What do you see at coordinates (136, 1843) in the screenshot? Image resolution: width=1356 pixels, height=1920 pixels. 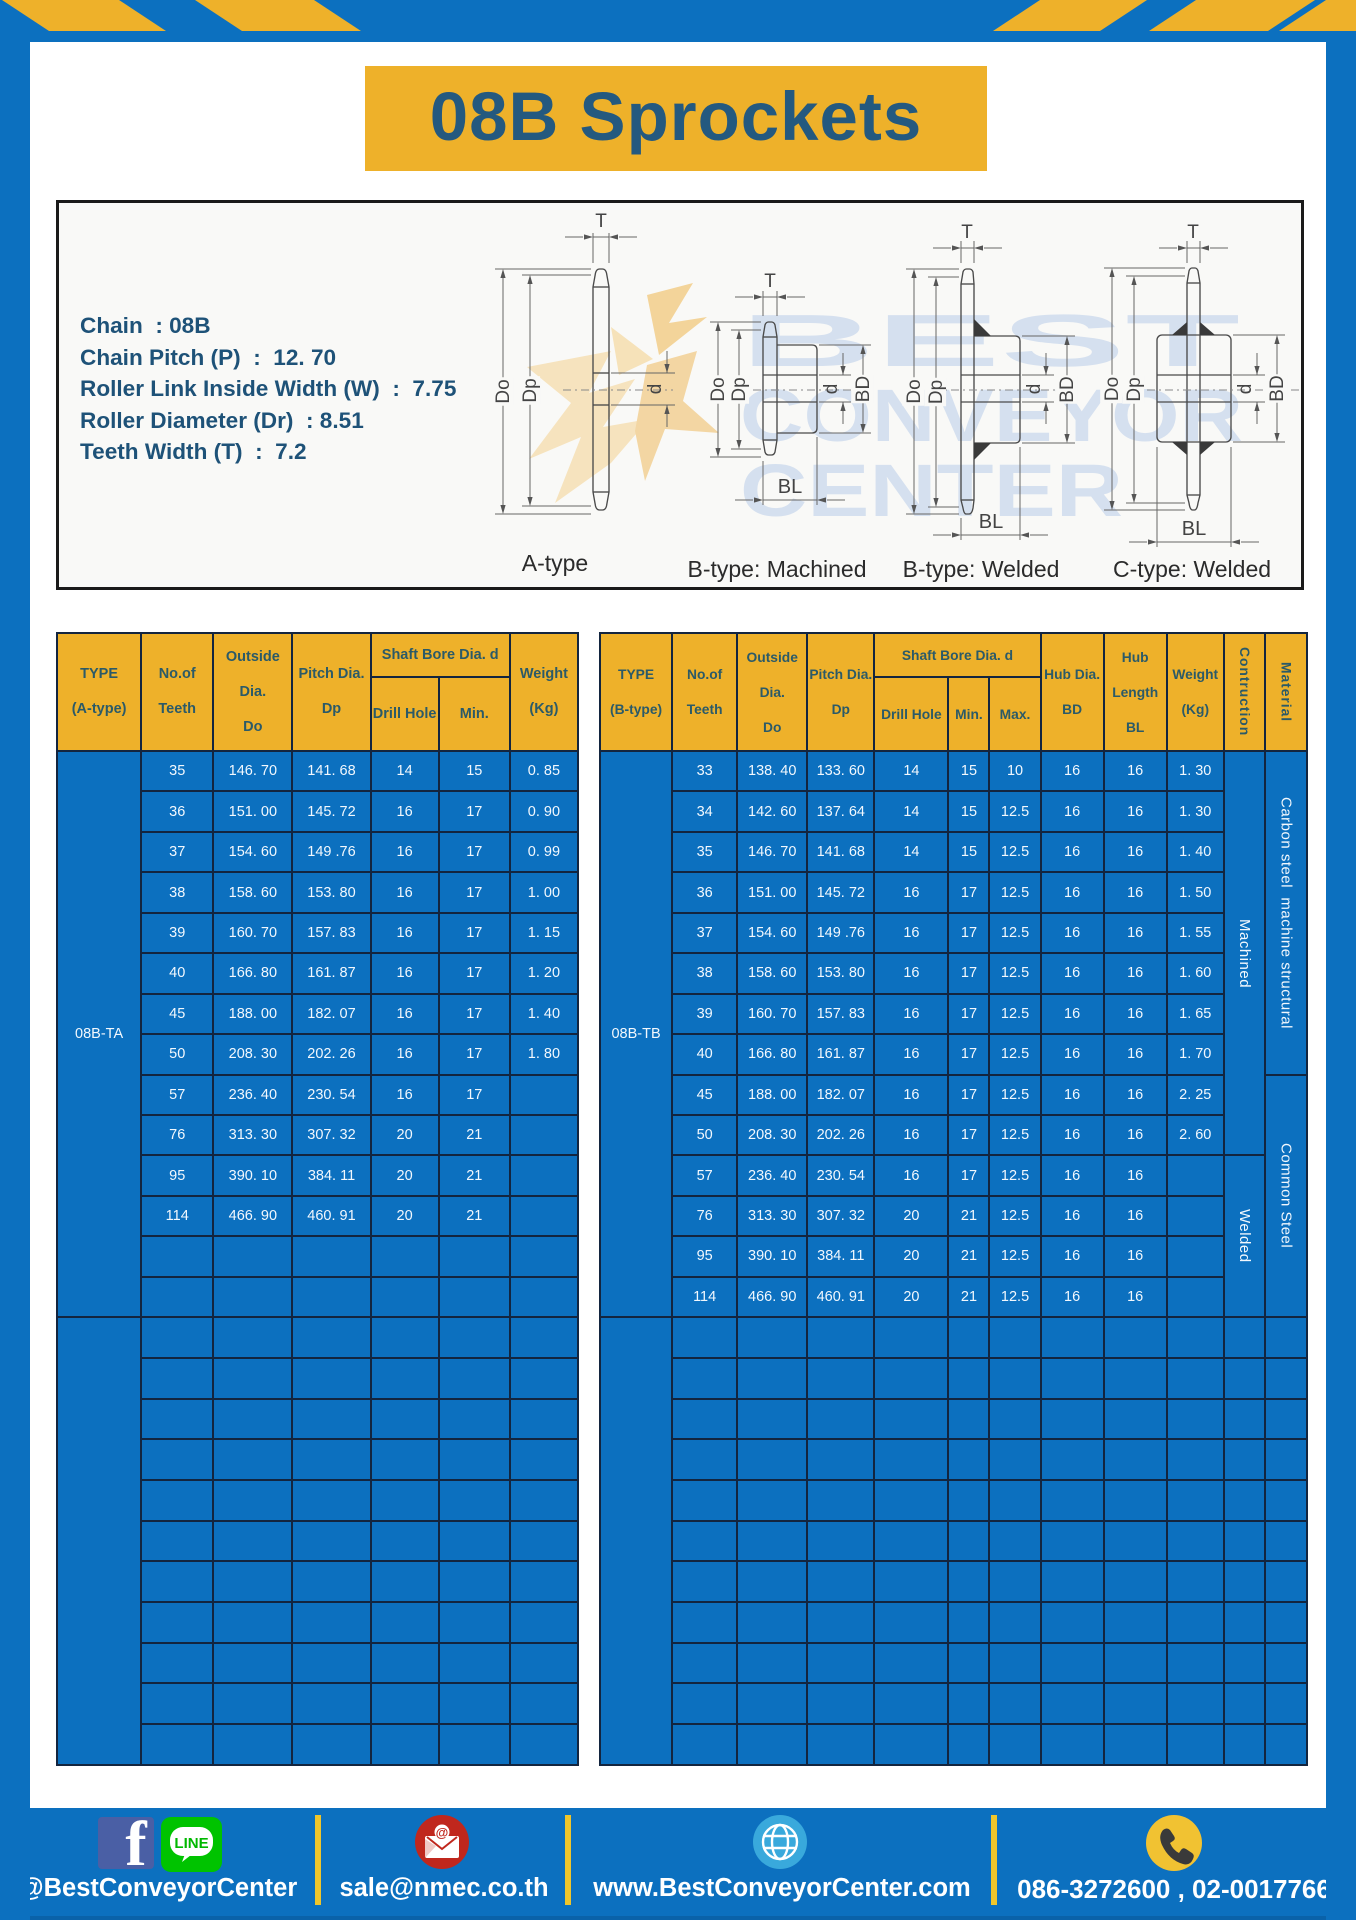 I see `svg-text: f` at bounding box center [136, 1843].